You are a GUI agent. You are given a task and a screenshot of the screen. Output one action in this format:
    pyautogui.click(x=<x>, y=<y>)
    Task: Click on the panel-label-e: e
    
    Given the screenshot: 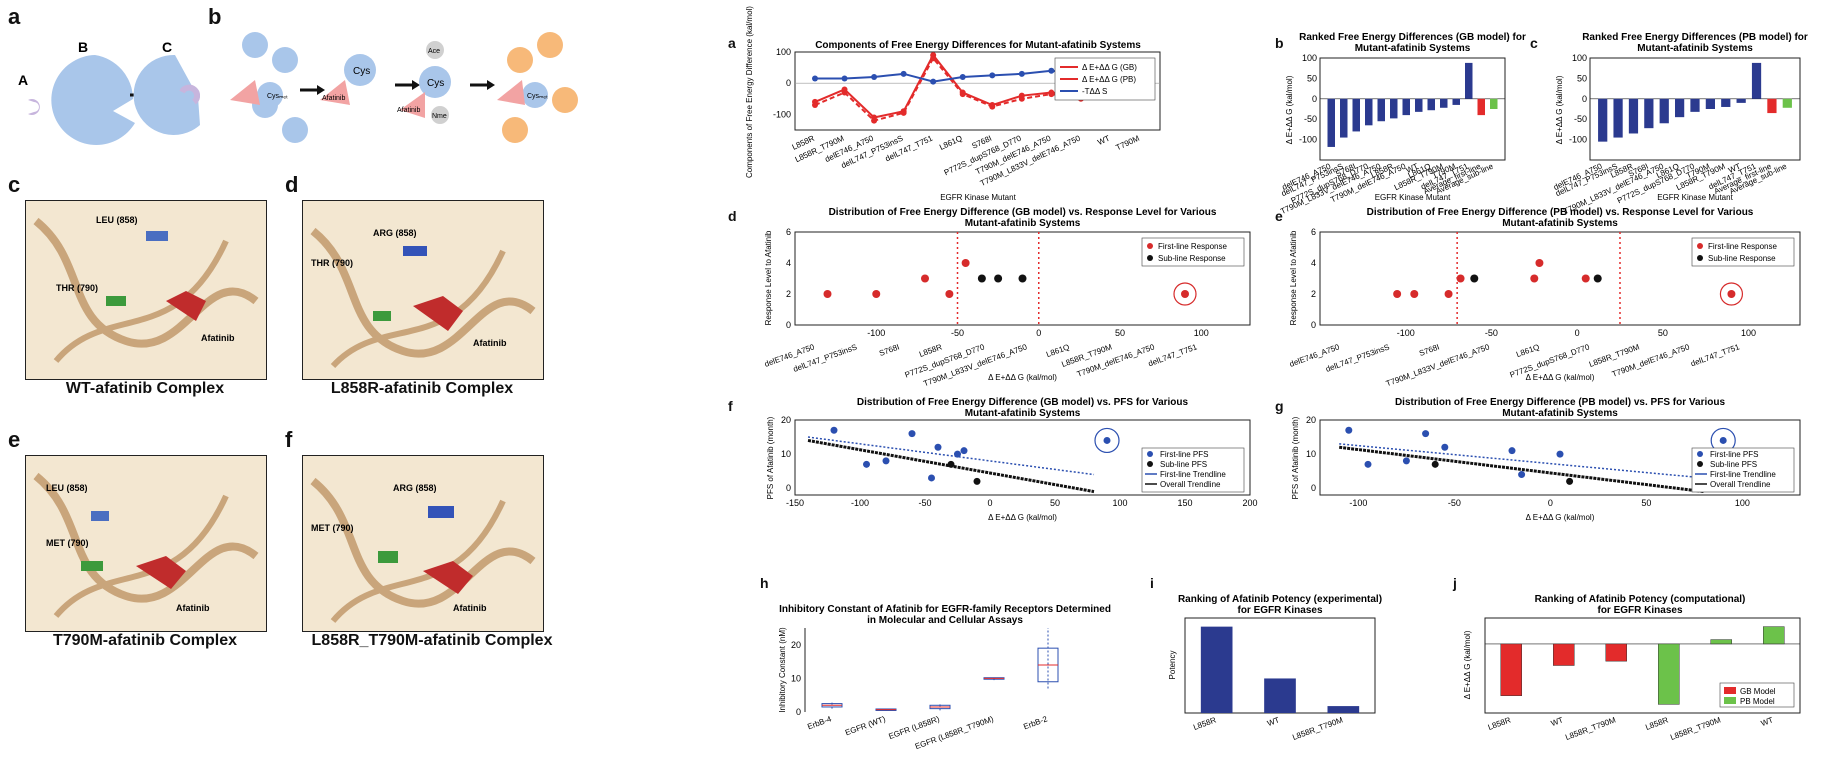 What is the action you would take?
    pyautogui.click(x=14, y=439)
    